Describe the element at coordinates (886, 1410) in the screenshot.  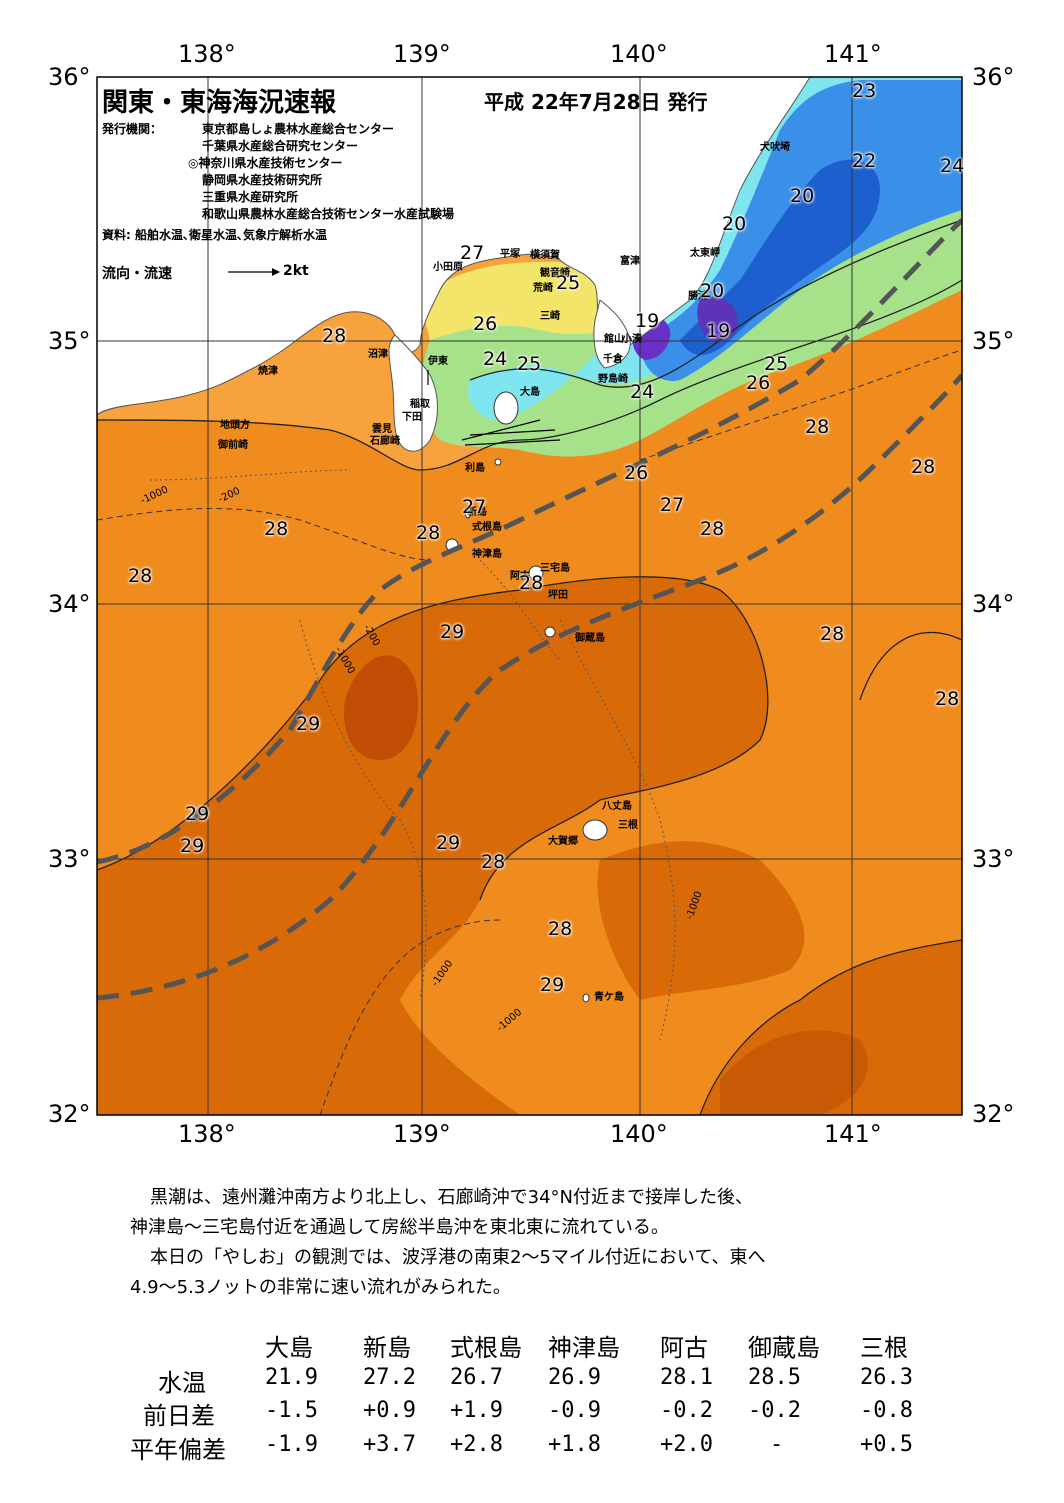
I see `table-cell: -0.8` at that location.